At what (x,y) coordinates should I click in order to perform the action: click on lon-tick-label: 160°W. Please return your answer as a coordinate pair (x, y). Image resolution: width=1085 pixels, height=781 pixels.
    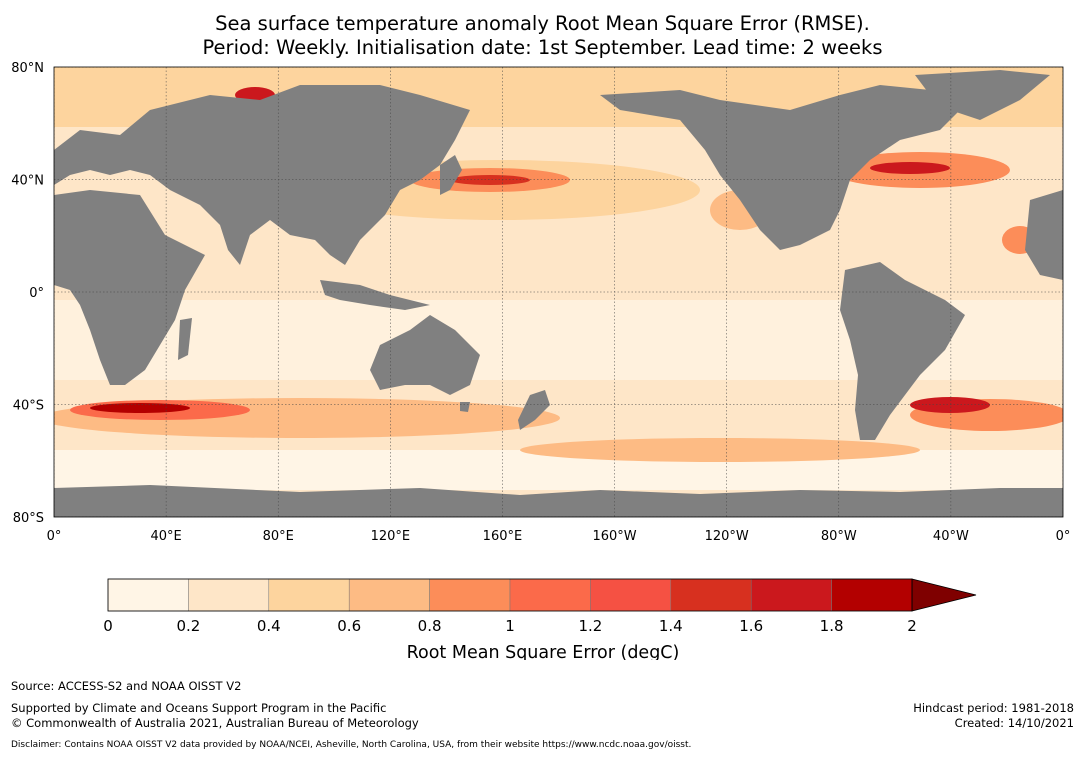
    Looking at the image, I should click on (614, 536).